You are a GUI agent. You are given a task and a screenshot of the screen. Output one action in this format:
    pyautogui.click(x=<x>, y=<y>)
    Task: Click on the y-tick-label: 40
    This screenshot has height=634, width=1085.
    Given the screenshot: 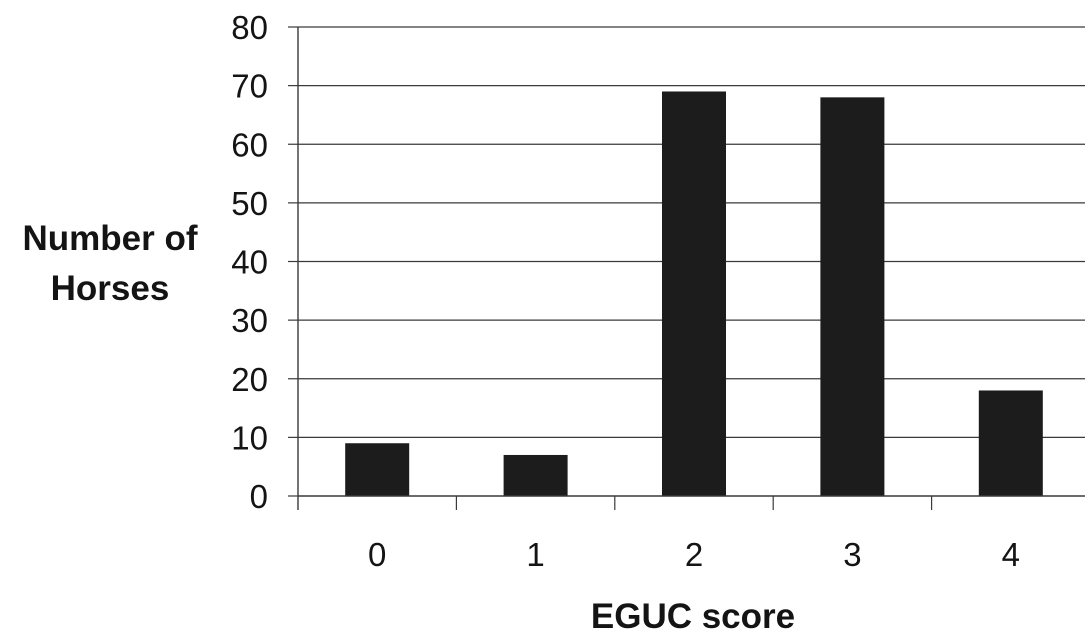 What is the action you would take?
    pyautogui.click(x=249, y=262)
    